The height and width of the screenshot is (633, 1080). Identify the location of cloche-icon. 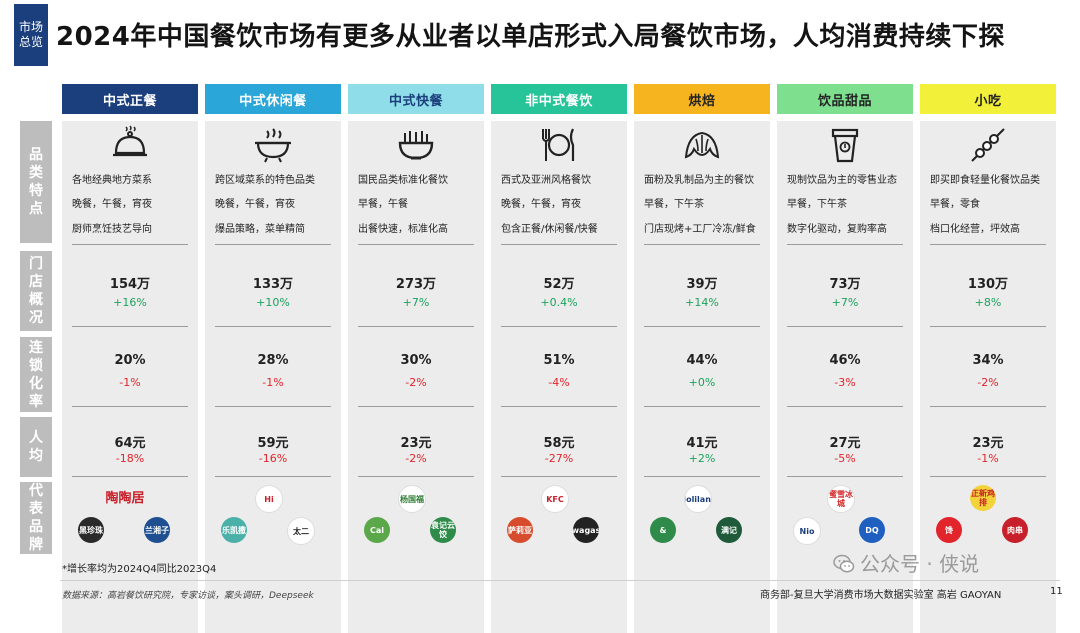
(130, 145).